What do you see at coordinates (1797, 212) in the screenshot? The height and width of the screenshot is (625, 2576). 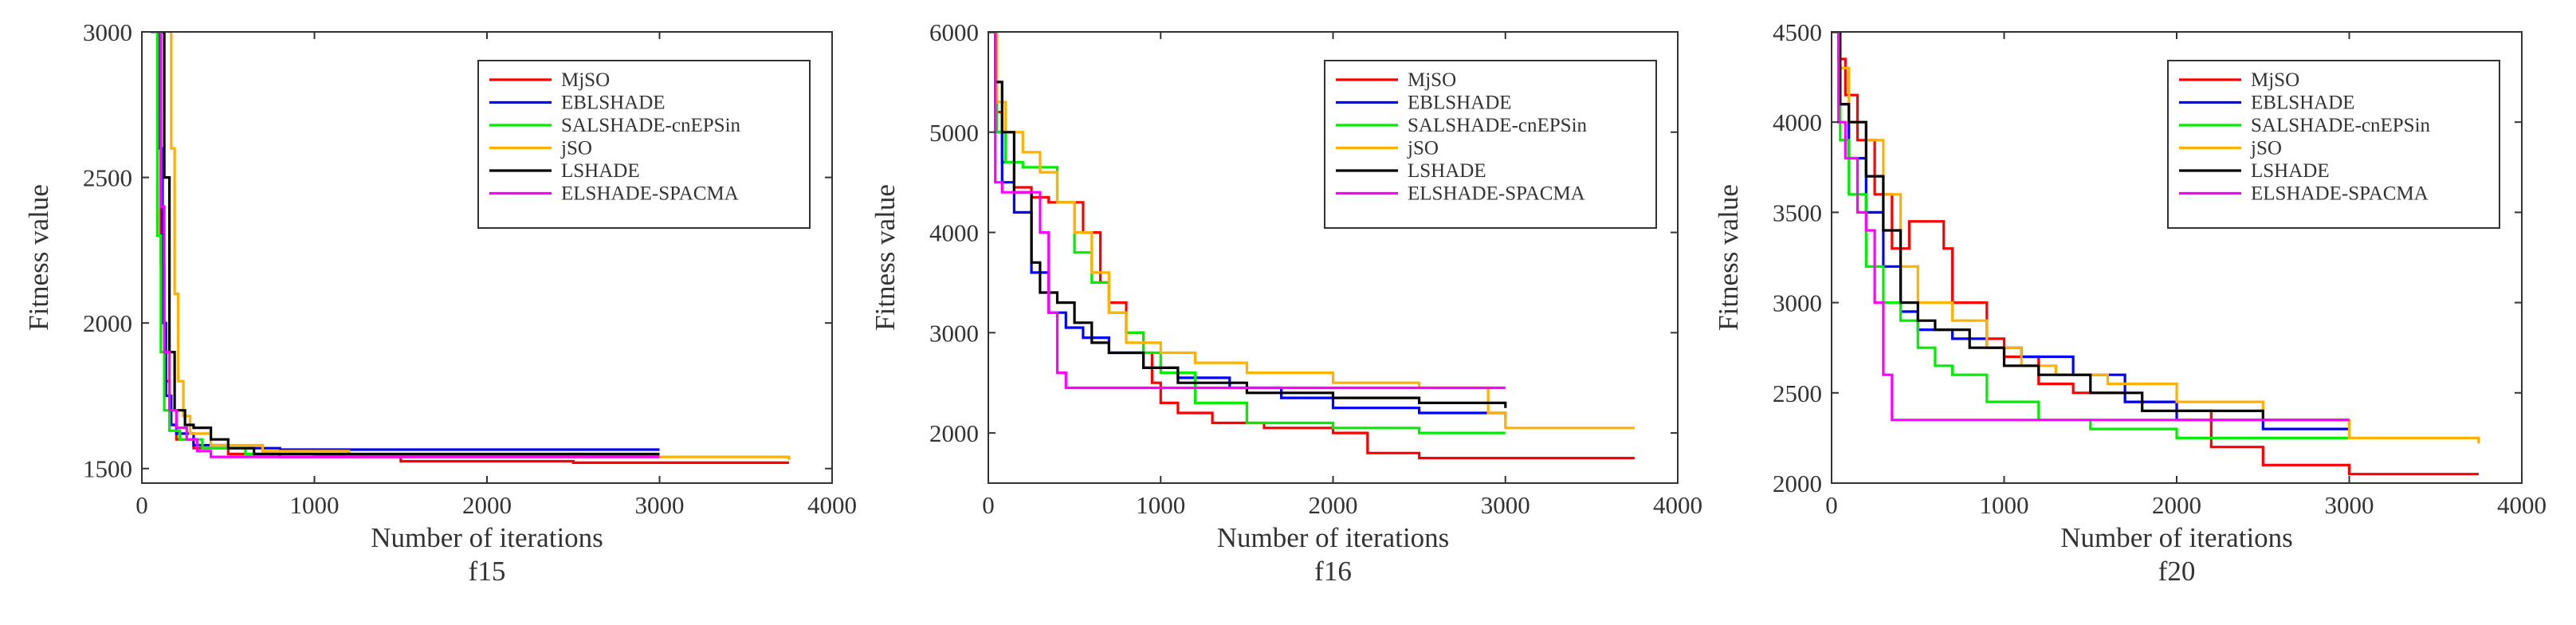 I see `y-tick-label: 3500` at bounding box center [1797, 212].